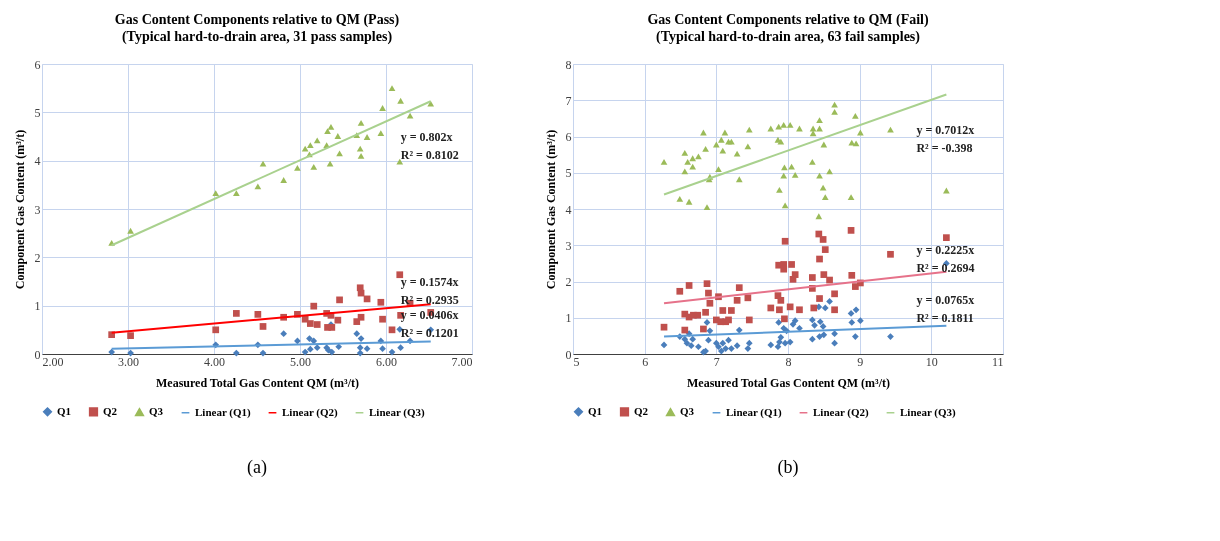 The image size is (1220, 541). I want to click on x-tick-label: 6, so click(645, 361).